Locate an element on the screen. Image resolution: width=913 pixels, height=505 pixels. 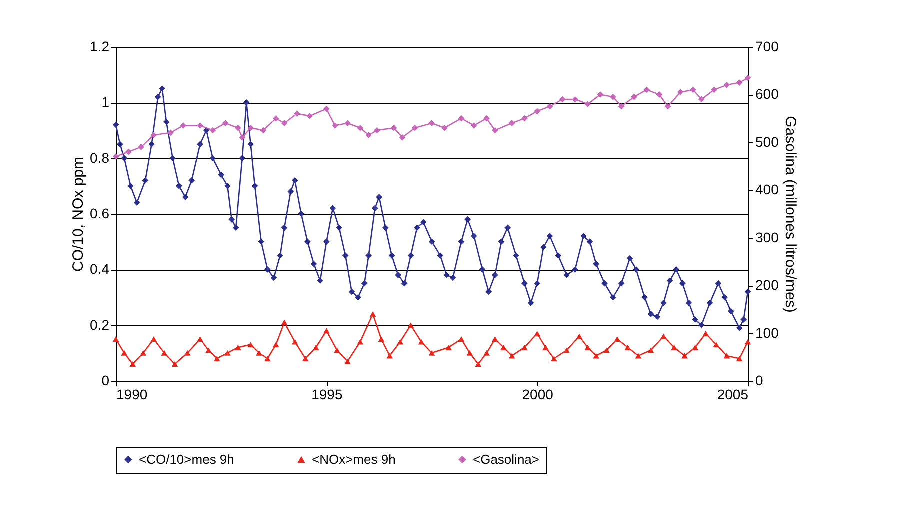
legend-label: <NOx>mes 9h is located at coordinates (354, 459).